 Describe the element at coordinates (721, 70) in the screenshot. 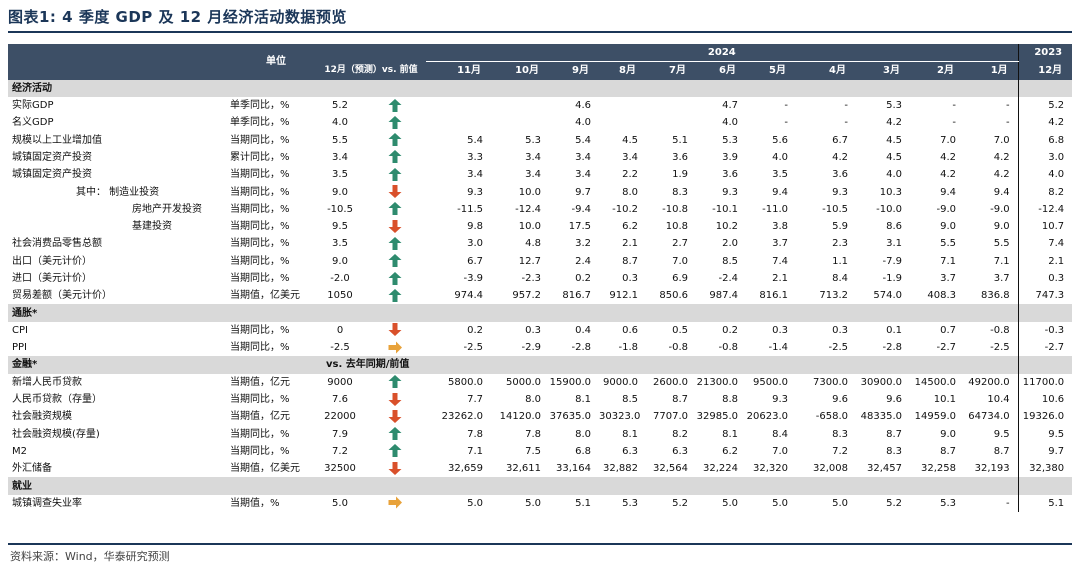

I see `column-header: 6月` at that location.